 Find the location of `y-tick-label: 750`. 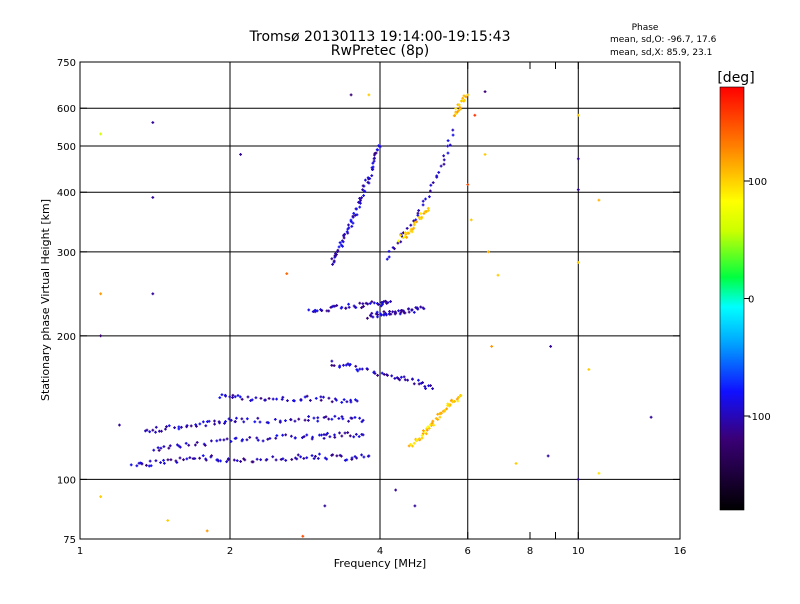

y-tick-label: 750 is located at coordinates (66, 63).